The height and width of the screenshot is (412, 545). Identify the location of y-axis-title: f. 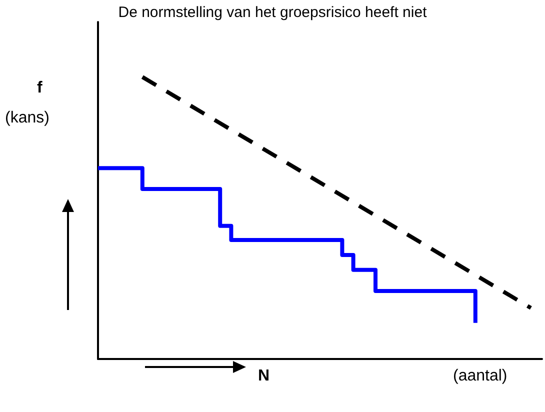
(40, 88).